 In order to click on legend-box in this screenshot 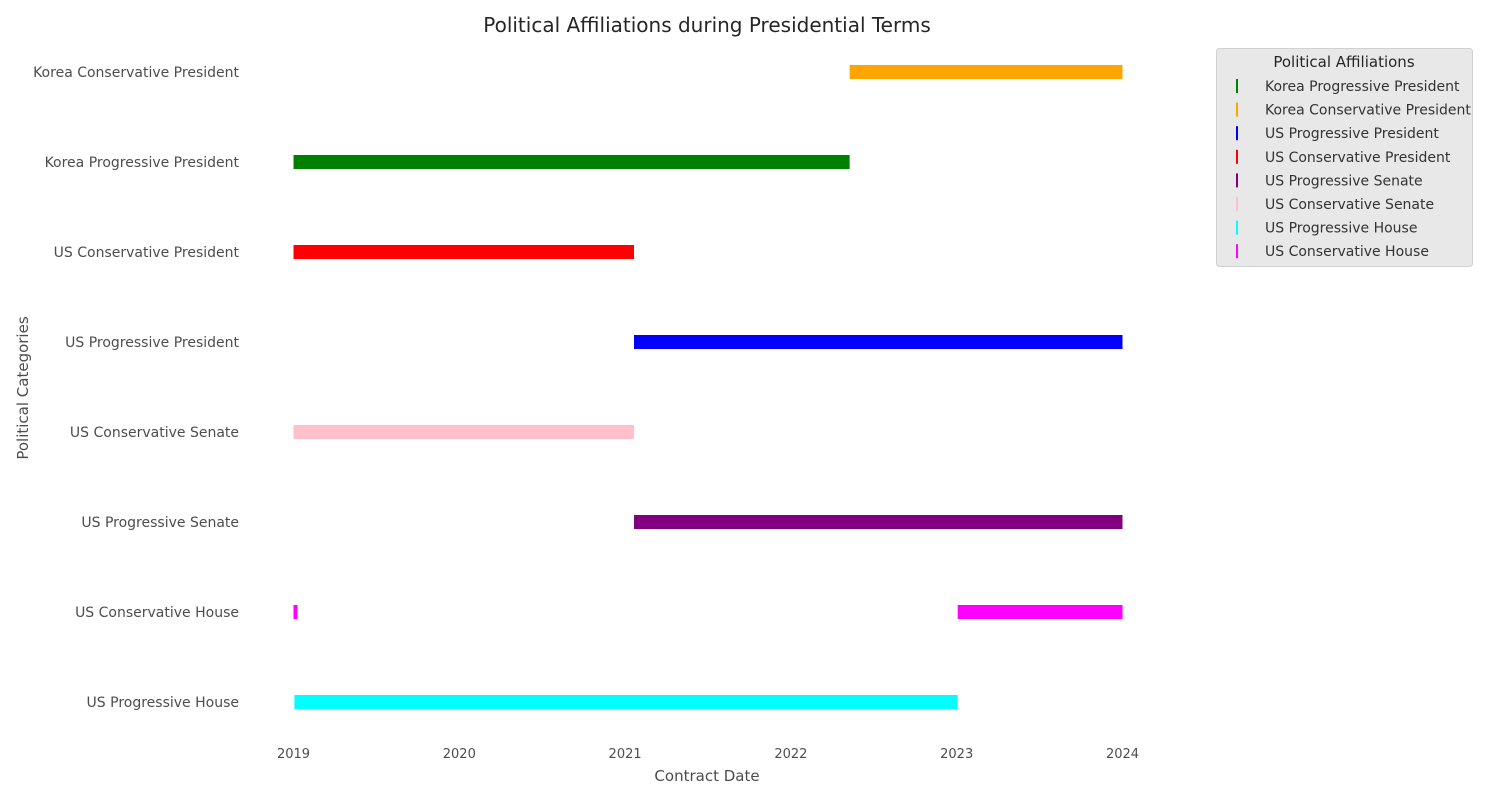, I will do `click(1344, 157)`.